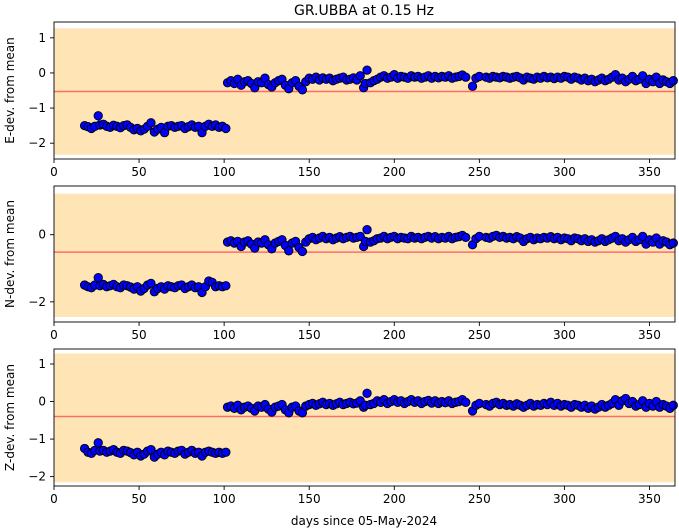 The image size is (679, 531). I want to click on y-axis-label-e: E-dev. from mean, so click(10, 90).